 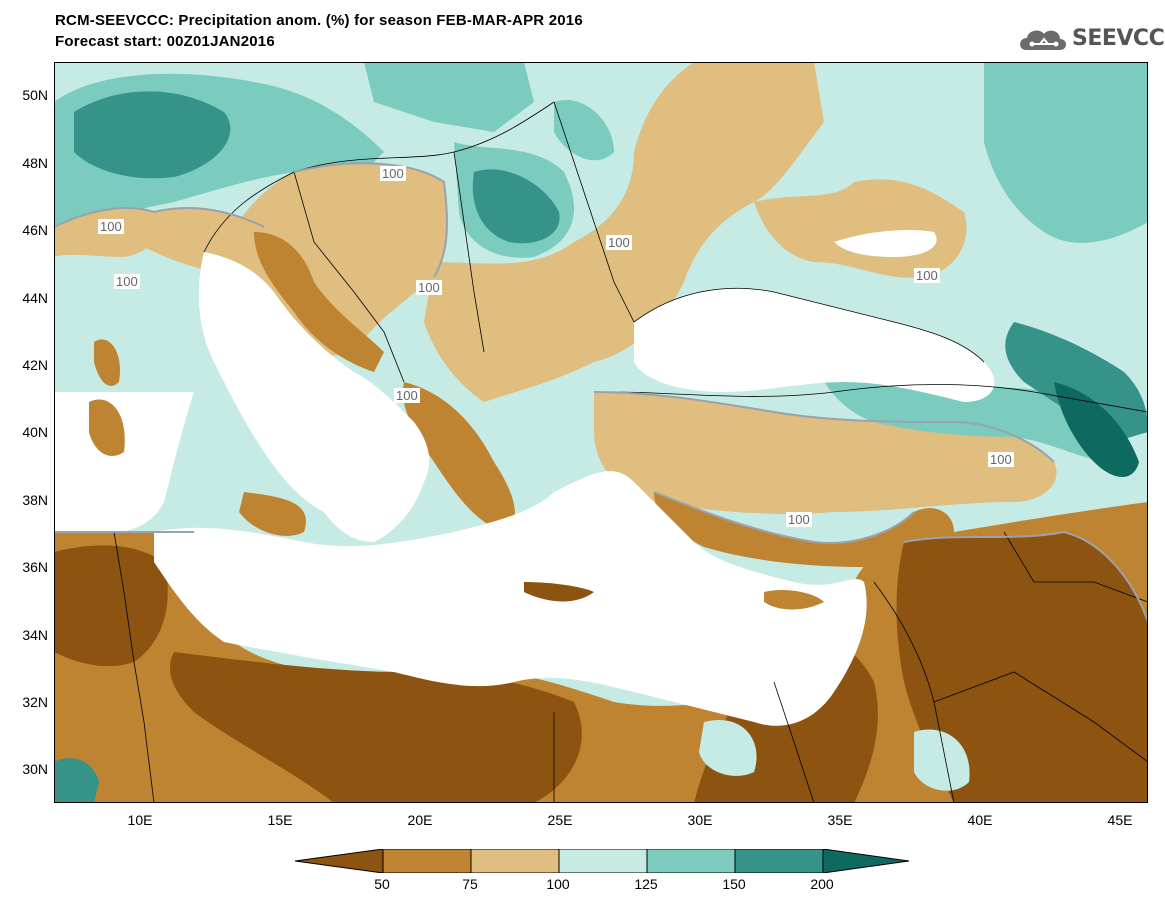 What do you see at coordinates (560, 820) in the screenshot?
I see `lon-label: 25E` at bounding box center [560, 820].